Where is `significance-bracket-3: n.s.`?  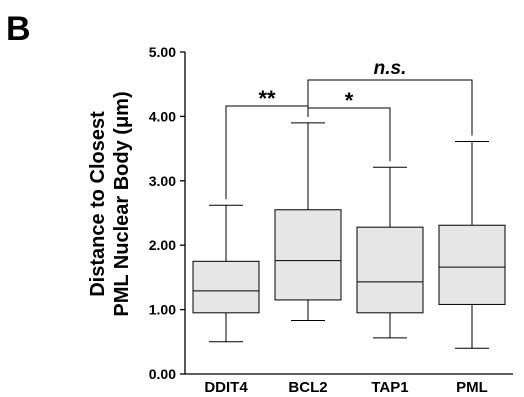
significance-bracket-3: n.s. is located at coordinates (390, 97).